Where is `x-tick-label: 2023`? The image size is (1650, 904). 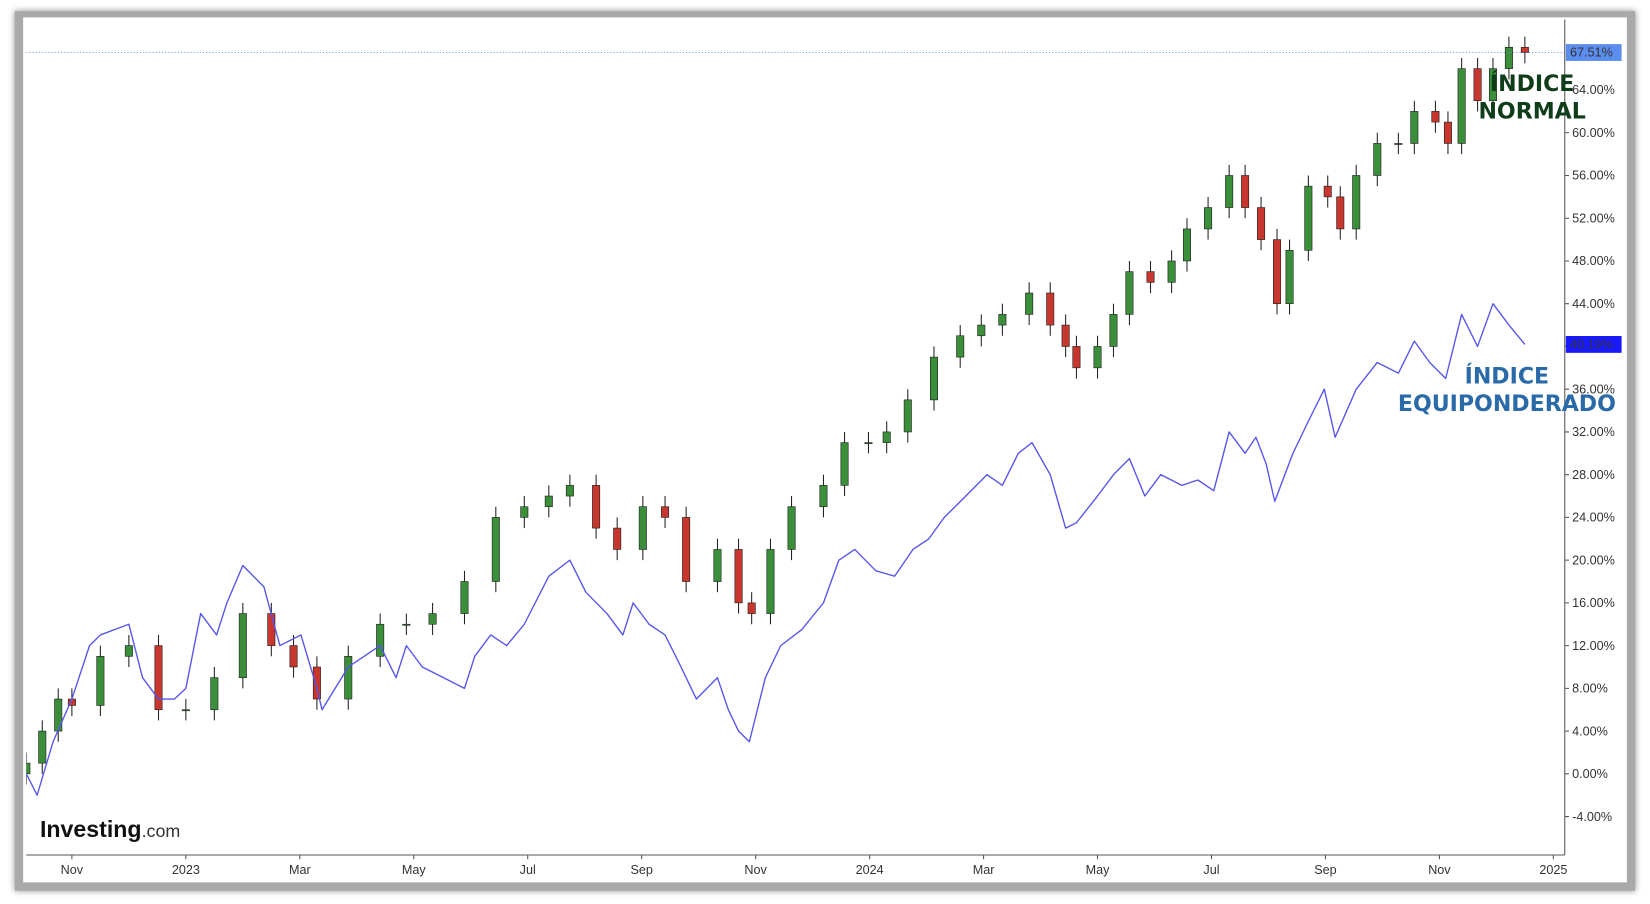
x-tick-label: 2023 is located at coordinates (186, 870).